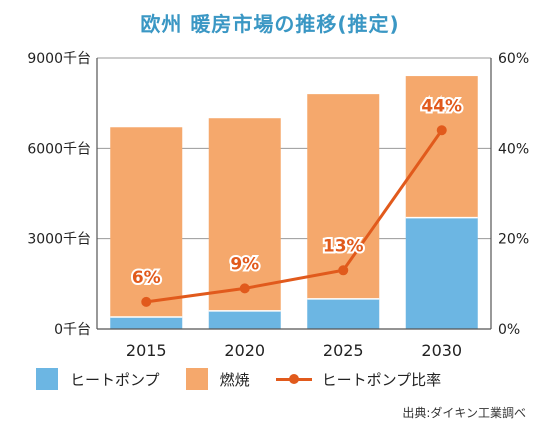 This screenshot has height=429, width=540. Describe the element at coordinates (509, 330) in the screenshot. I see `right-axis-tick-label: 0%` at that location.